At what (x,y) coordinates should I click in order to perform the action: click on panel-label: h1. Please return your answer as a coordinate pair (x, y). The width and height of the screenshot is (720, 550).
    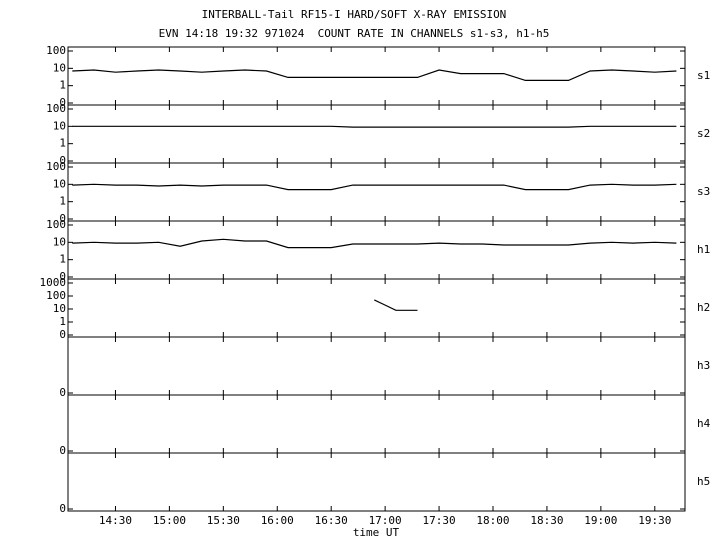
    Looking at the image, I should click on (703, 249).